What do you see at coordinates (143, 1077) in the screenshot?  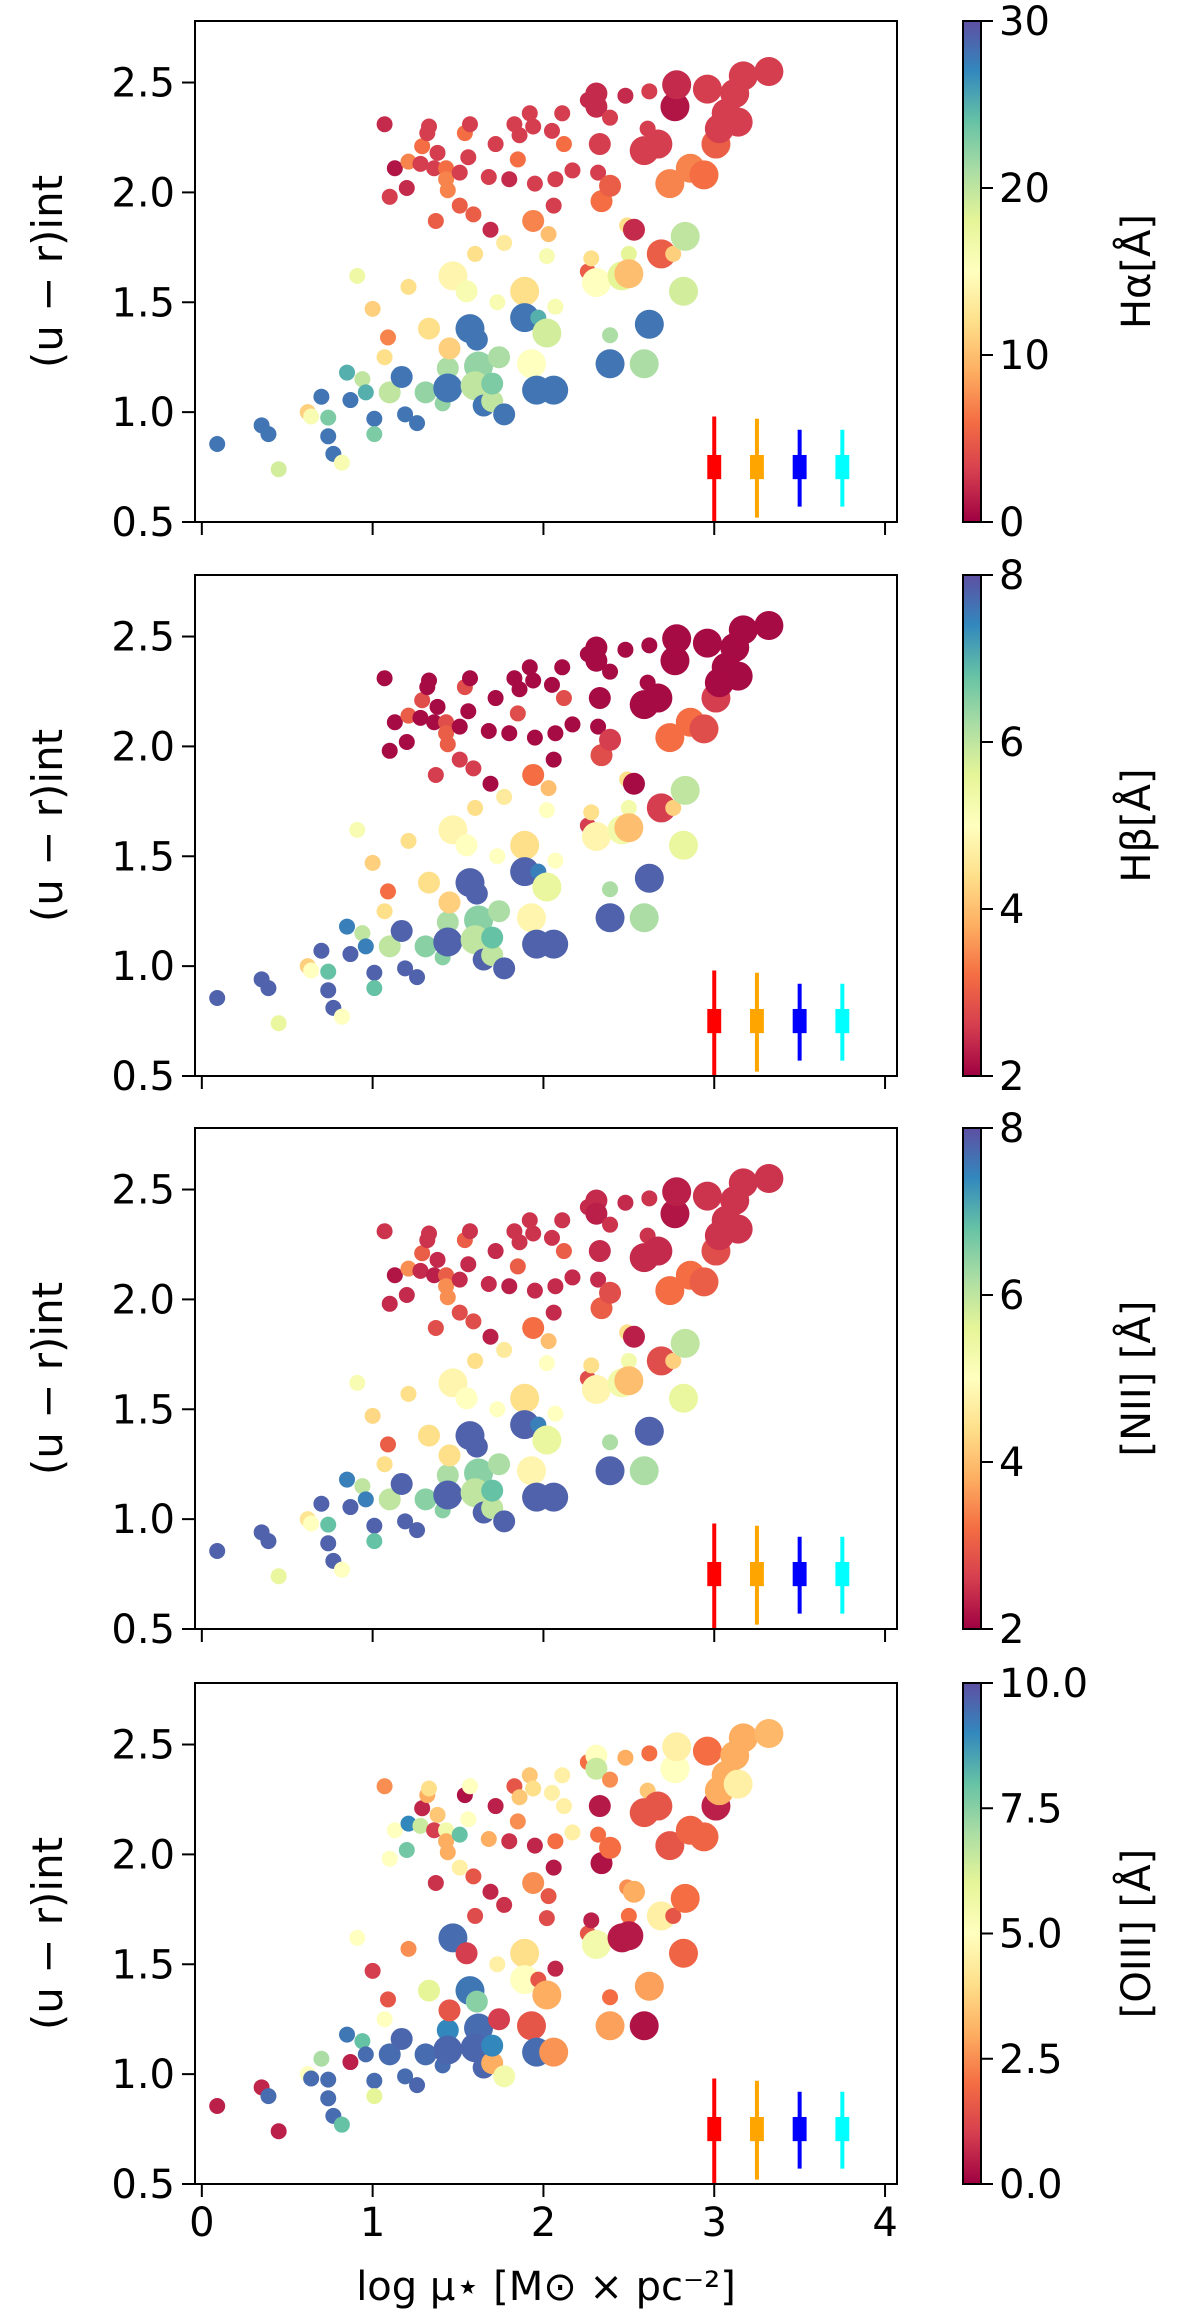 I see `y-tick-label: 0.5` at bounding box center [143, 1077].